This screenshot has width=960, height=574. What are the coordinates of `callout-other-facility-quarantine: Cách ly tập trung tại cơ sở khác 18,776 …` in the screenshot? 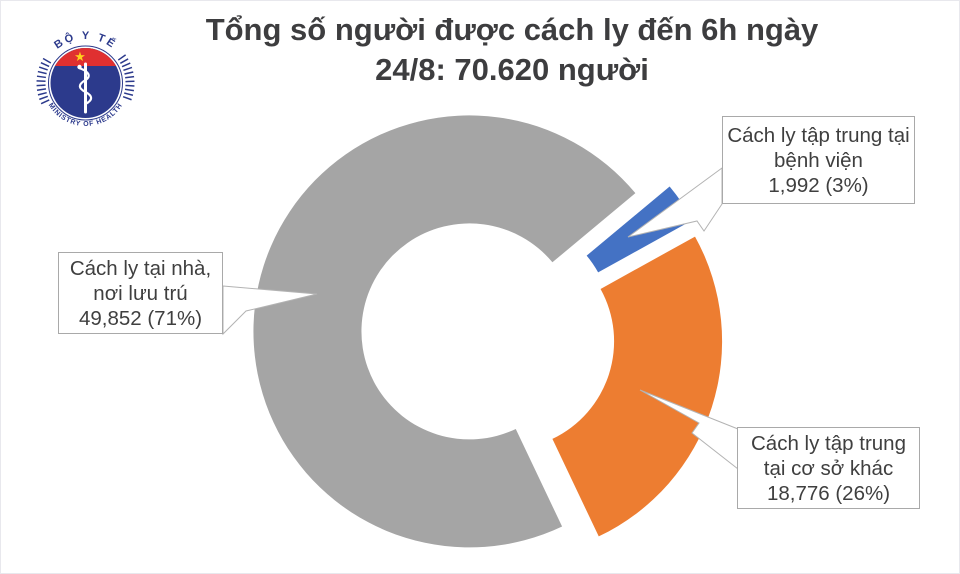 It's located at (828, 468).